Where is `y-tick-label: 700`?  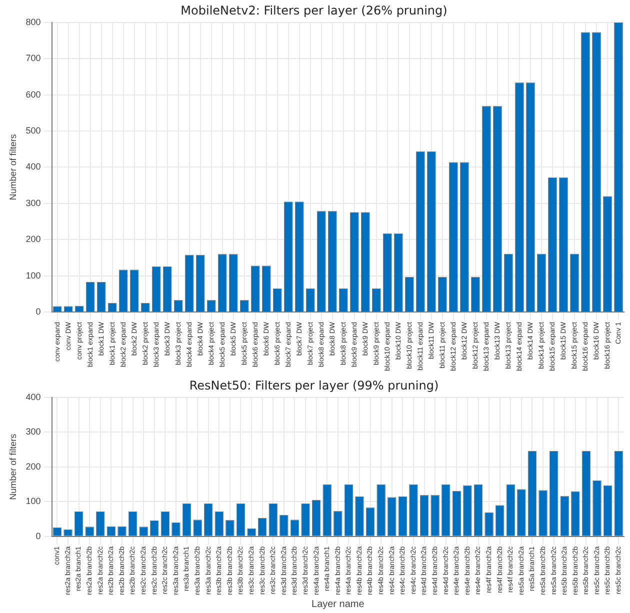 y-tick-label: 700 is located at coordinates (33, 58).